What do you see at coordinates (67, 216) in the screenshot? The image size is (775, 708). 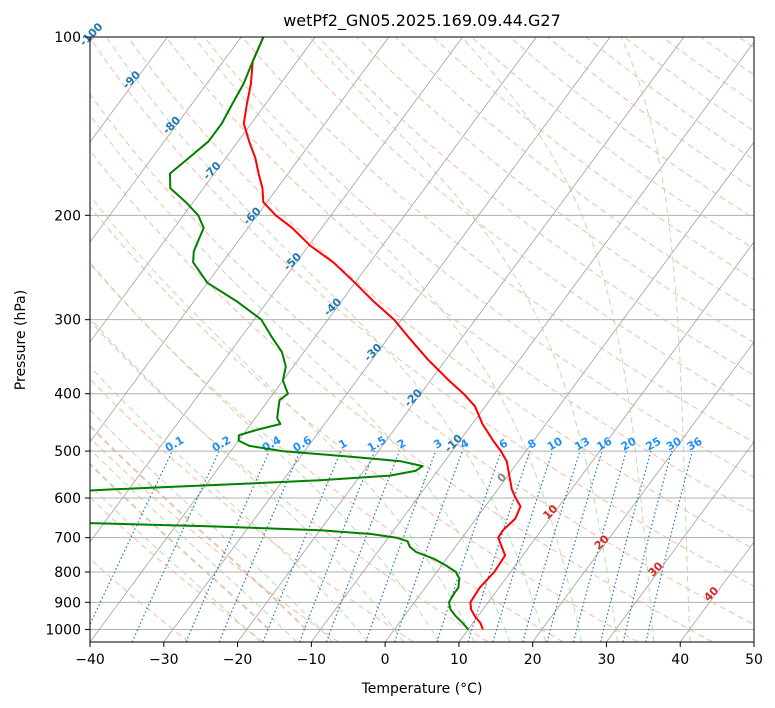 I see `y-tick-label: 200` at bounding box center [67, 216].